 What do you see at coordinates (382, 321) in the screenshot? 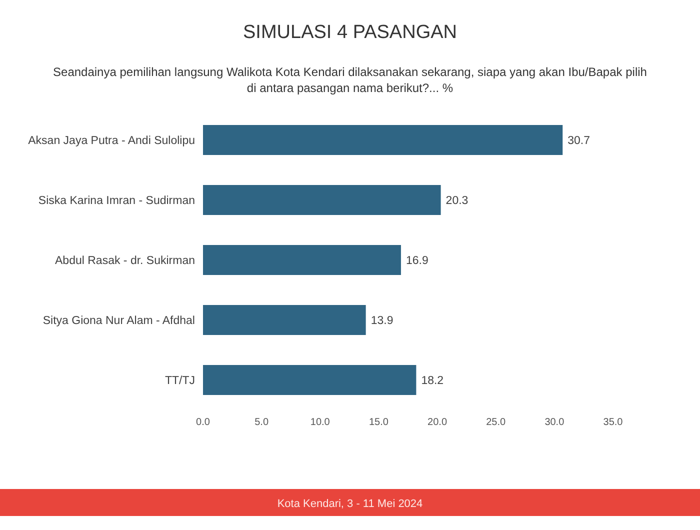
I see `data-label: 13.9` at bounding box center [382, 321].